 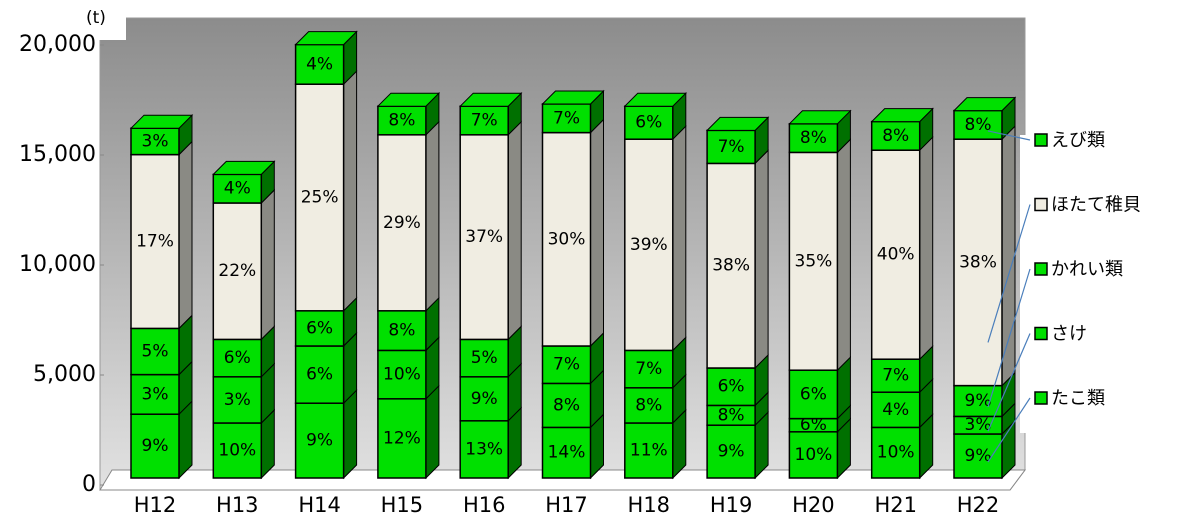 What do you see at coordinates (57, 154) in the screenshot?
I see `y-tick-label: 15,000` at bounding box center [57, 154].